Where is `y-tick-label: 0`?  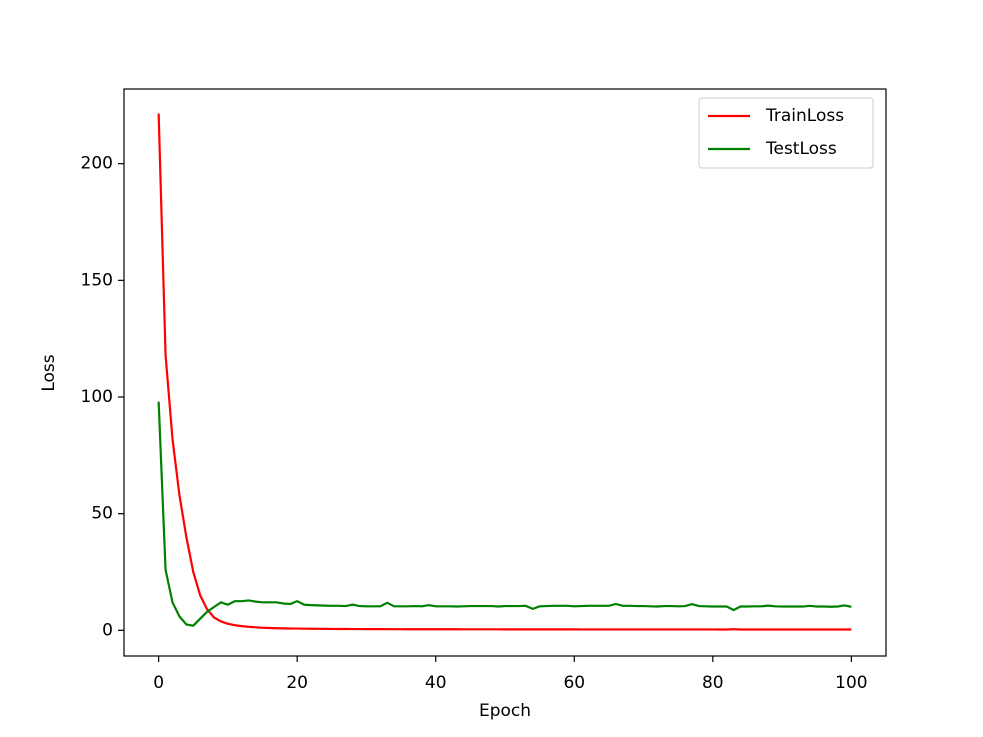
y-tick-label: 0 is located at coordinates (107, 630).